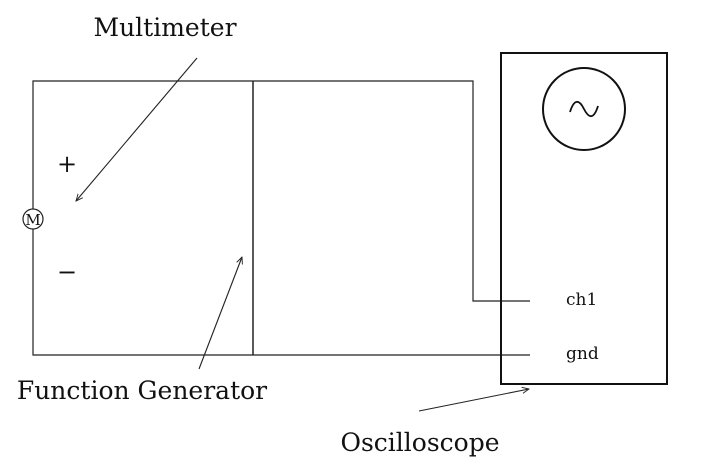 Image resolution: width=703 pixels, height=470 pixels. Describe the element at coordinates (581, 300) in the screenshot. I see `ch1-label: ch1` at that location.